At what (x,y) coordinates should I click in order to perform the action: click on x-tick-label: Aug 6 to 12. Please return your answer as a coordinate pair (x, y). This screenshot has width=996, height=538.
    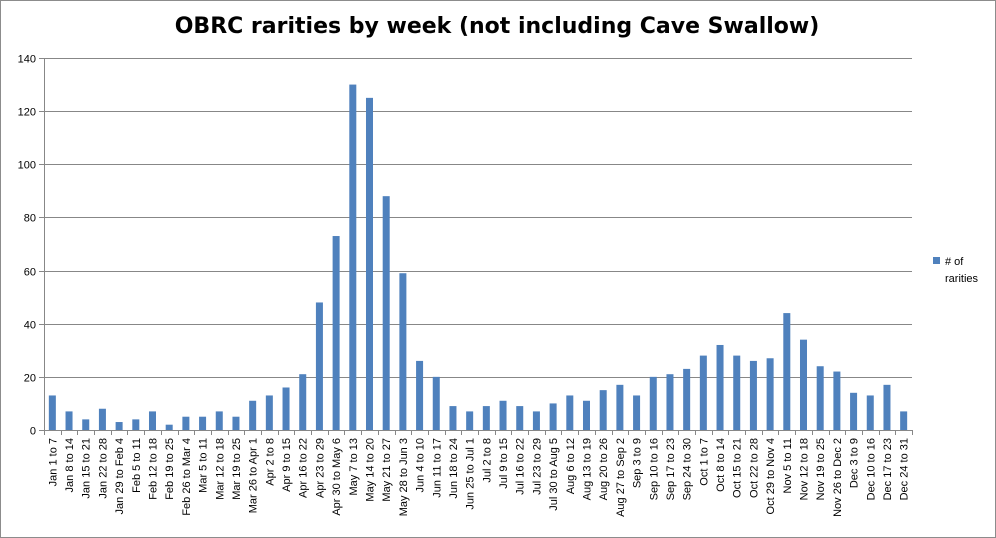
    Looking at the image, I should click on (571, 466).